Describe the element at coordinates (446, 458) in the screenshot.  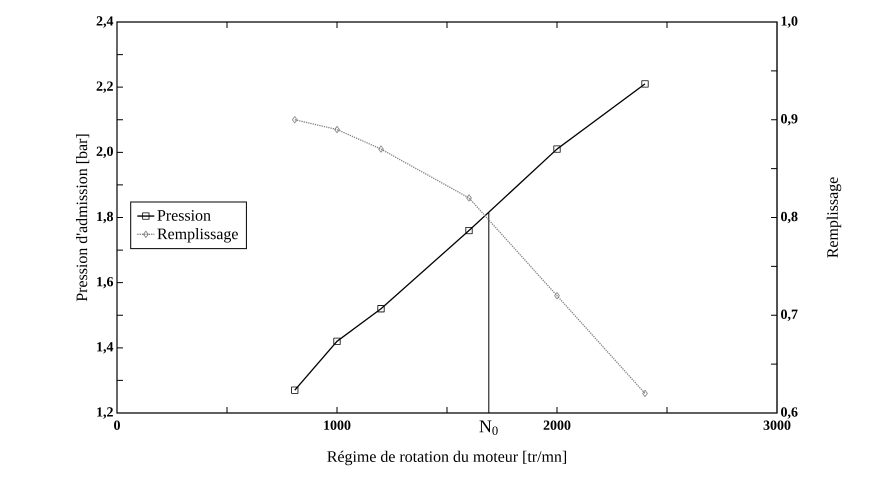
I see `x-axis-title: Régime de rotation du moteur [tr/mn]` at that location.